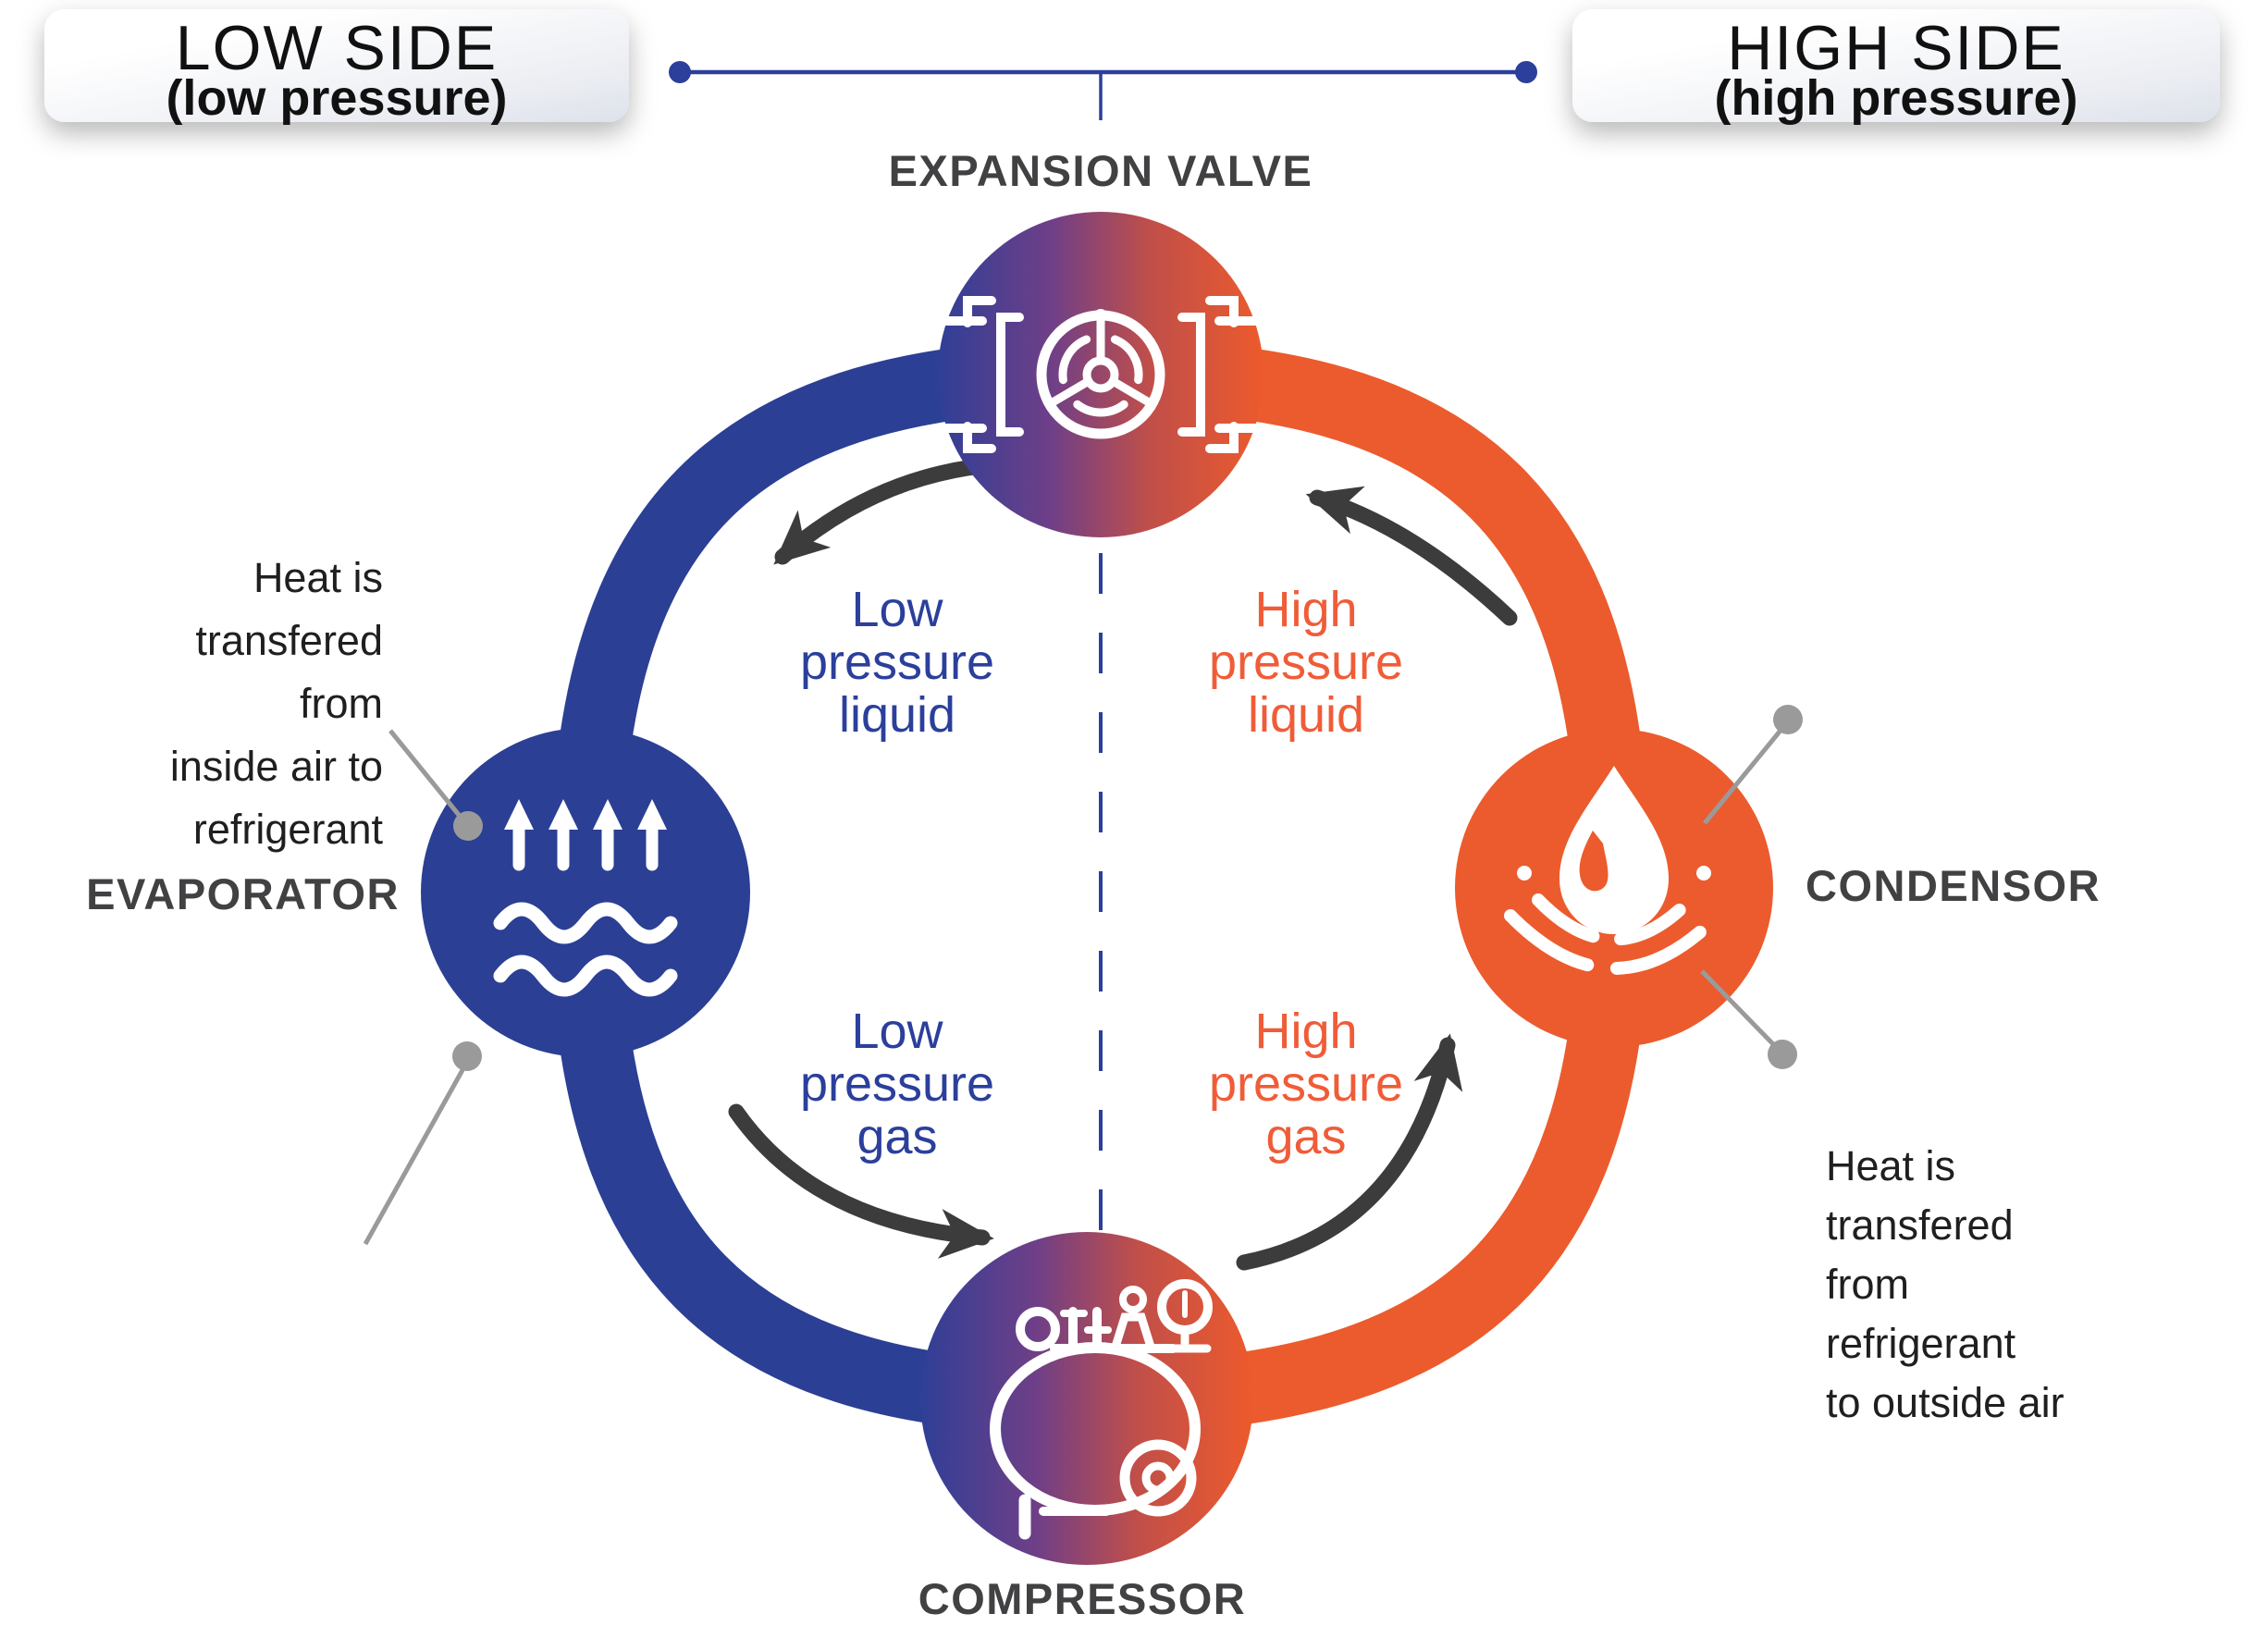  I want to click on condensor-label: CONDENSOR, so click(1954, 885).